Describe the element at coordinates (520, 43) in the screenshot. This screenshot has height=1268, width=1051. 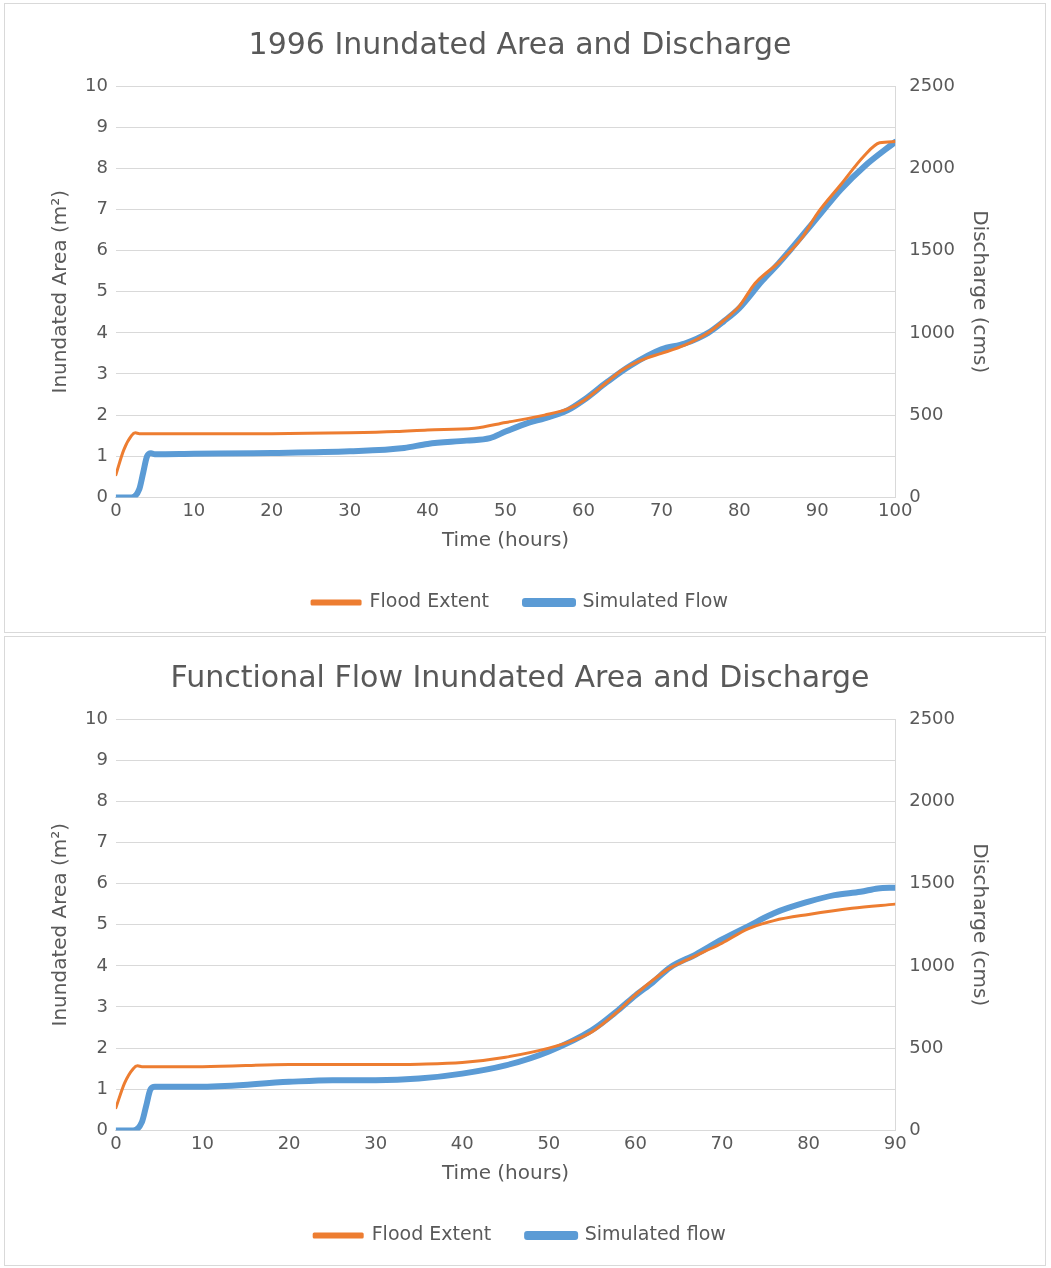
I see `chart-title: 1996 Inundated Area and Discharge` at that location.